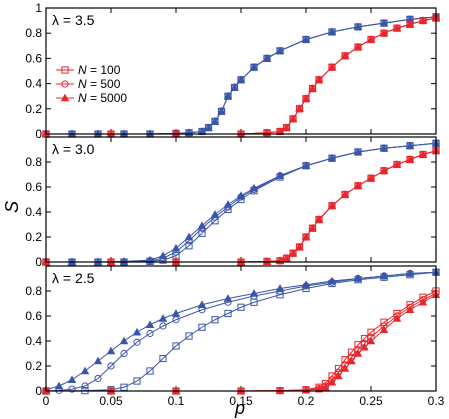  I want to click on panel-label: λ = 2.5, so click(73, 278).